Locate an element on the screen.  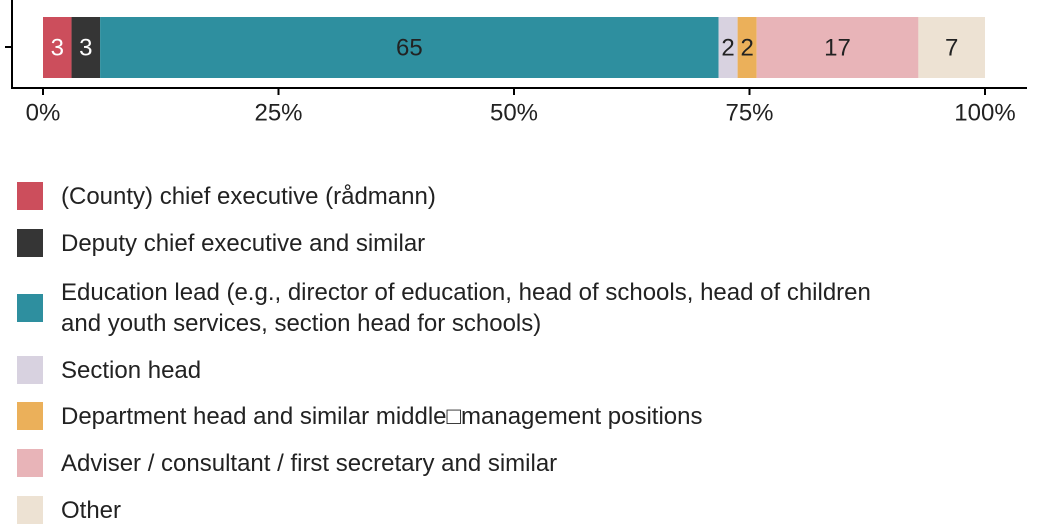
x-tick-label: 100% is located at coordinates (984, 112).